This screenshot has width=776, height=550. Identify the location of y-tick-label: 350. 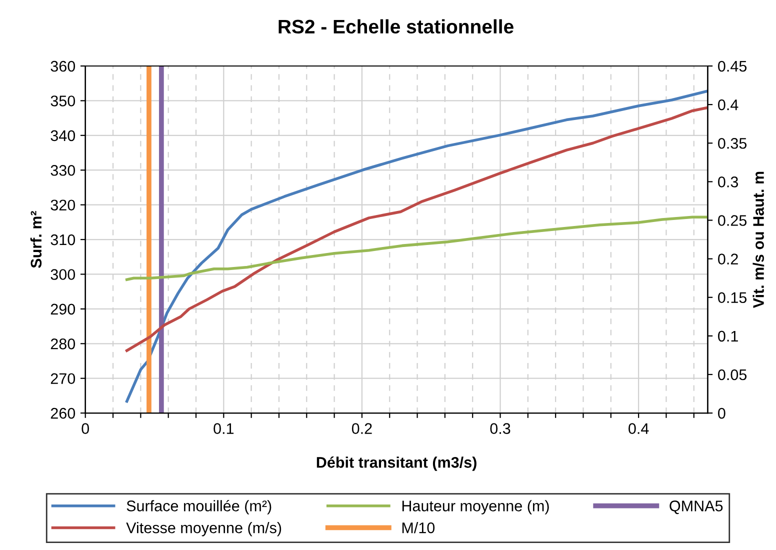
(63, 101).